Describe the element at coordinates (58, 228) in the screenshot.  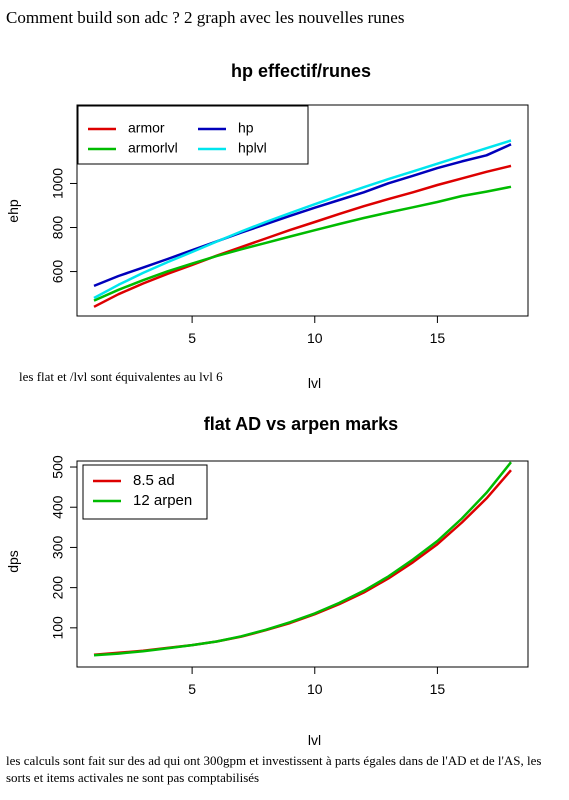
I see `ehp-y-tick-label: 800` at that location.